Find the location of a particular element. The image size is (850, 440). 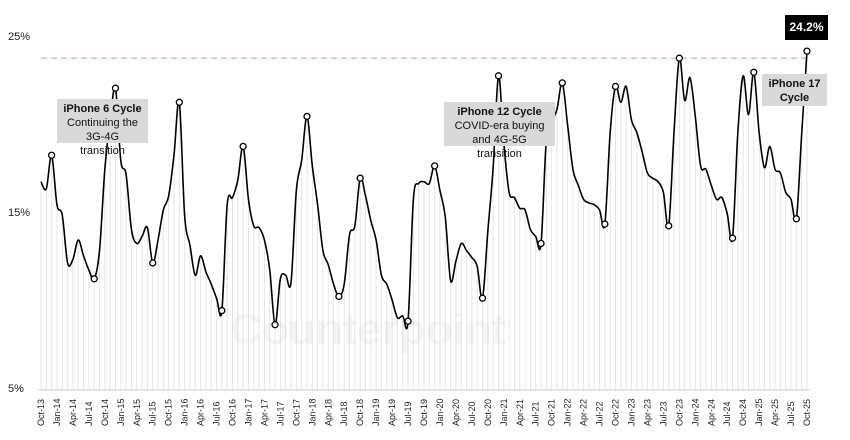

x-tick-label: Jul-20 is located at coordinates (472, 413).